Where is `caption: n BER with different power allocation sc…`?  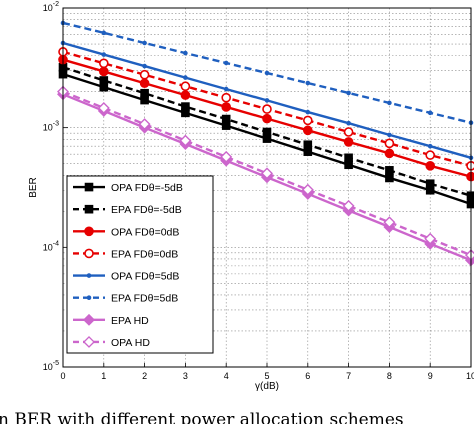
caption: n BER with different power allocation sc… is located at coordinates (202, 417).